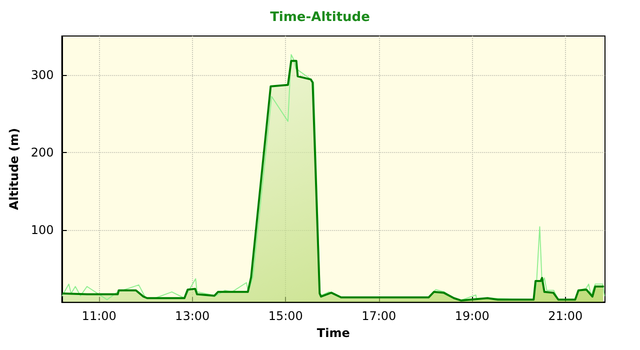 Image resolution: width=640 pixels, height=350 pixels. What do you see at coordinates (379, 316) in the screenshot?
I see `x-tick-label: 17:00` at bounding box center [379, 316].